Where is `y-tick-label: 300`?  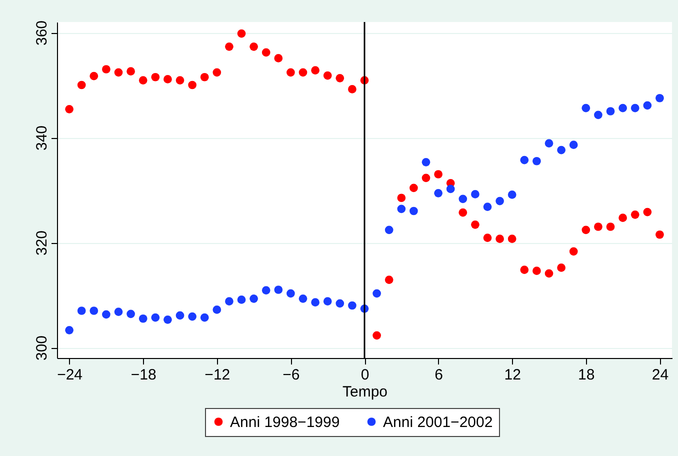 y-tick-label: 300 is located at coordinates (42, 348).